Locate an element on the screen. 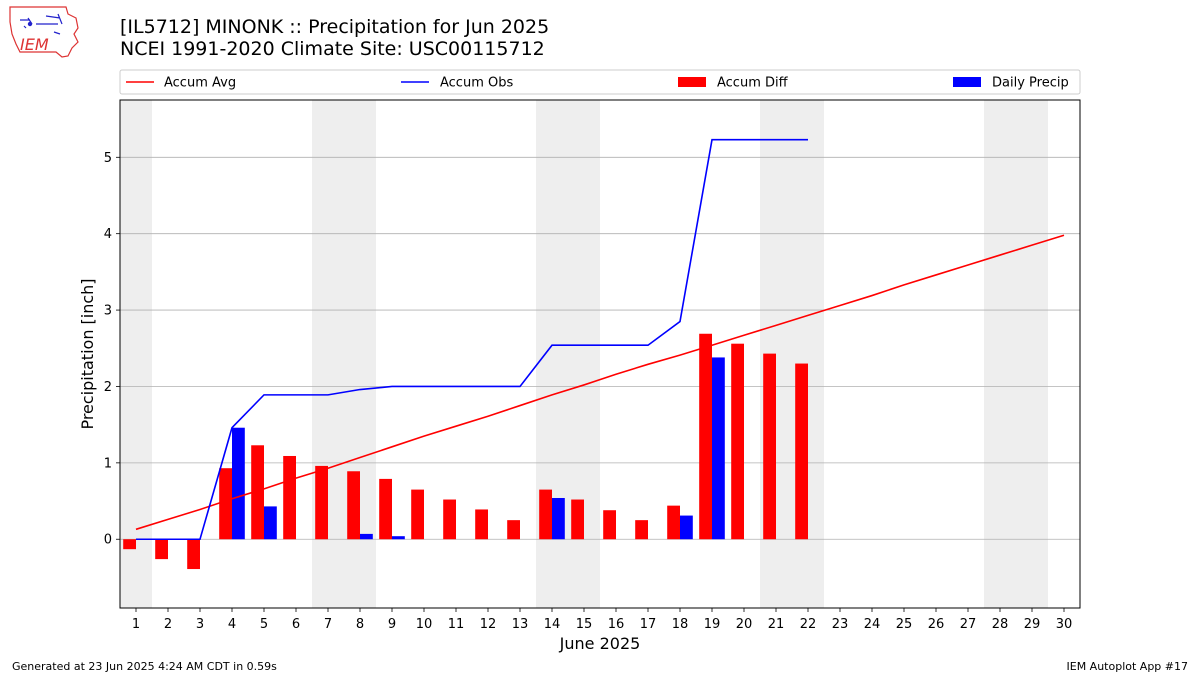  iem-logo: IEM is located at coordinates (44, 32).